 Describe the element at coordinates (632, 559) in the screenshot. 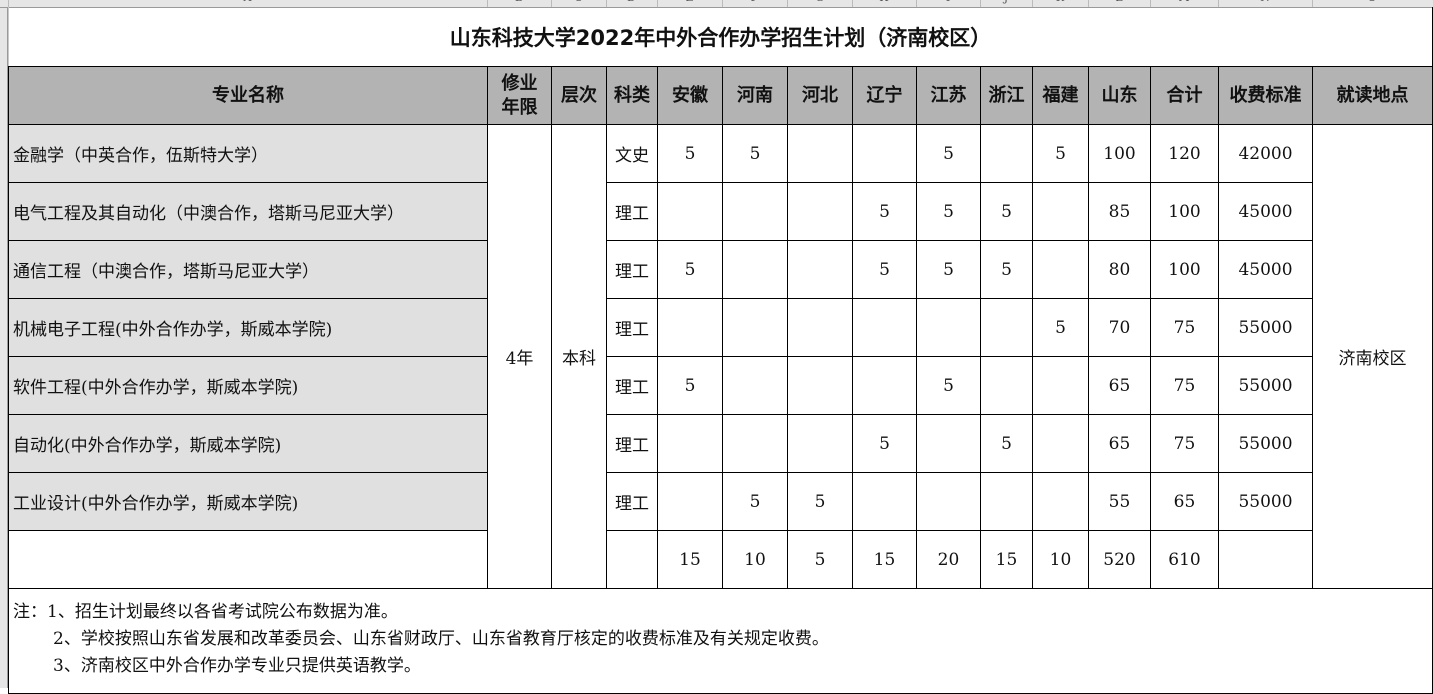

I see `totals-category-cell` at that location.